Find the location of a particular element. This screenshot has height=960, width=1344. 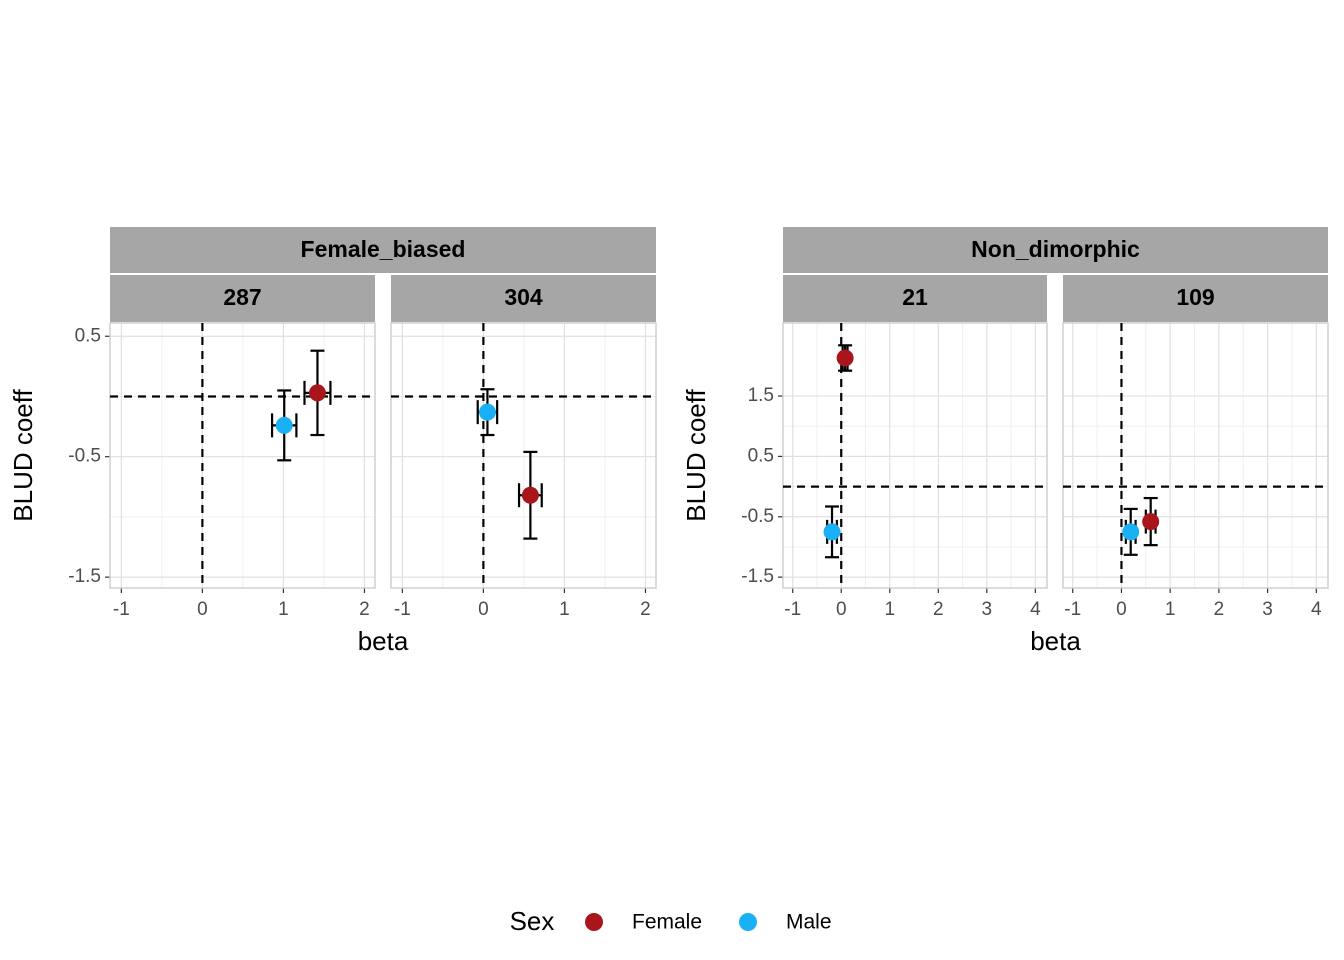

panel-title: 304 is located at coordinates (523, 297).